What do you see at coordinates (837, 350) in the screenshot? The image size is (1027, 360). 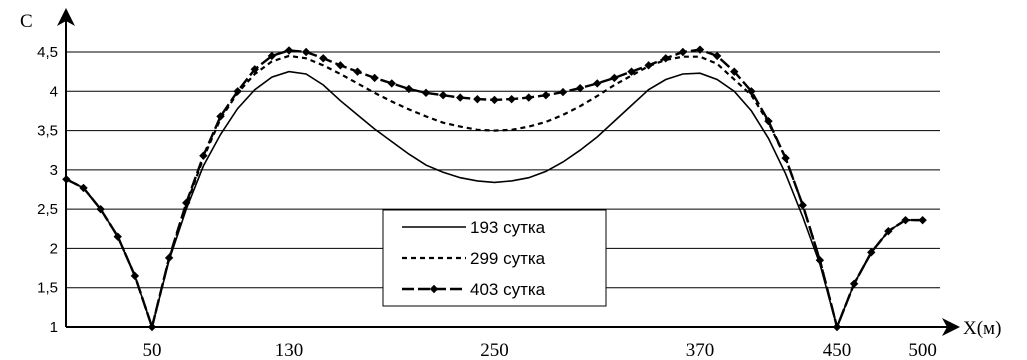 I see `x-tick-label: 450` at bounding box center [837, 350].